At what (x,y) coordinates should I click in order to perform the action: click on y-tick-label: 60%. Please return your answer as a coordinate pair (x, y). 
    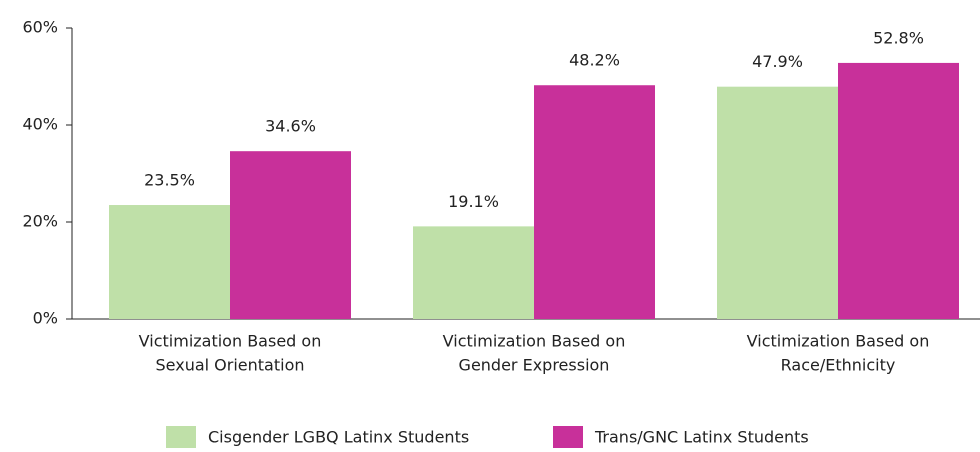
    Looking at the image, I should click on (40, 27).